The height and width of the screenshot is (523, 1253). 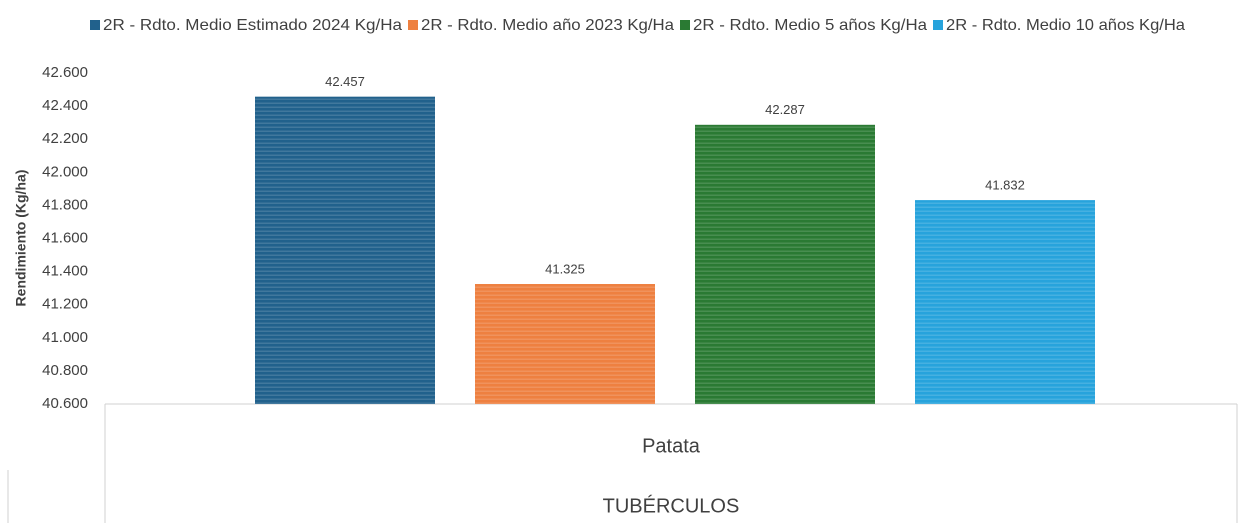 What do you see at coordinates (65, 403) in the screenshot?
I see `y-tick-label: 40.600` at bounding box center [65, 403].